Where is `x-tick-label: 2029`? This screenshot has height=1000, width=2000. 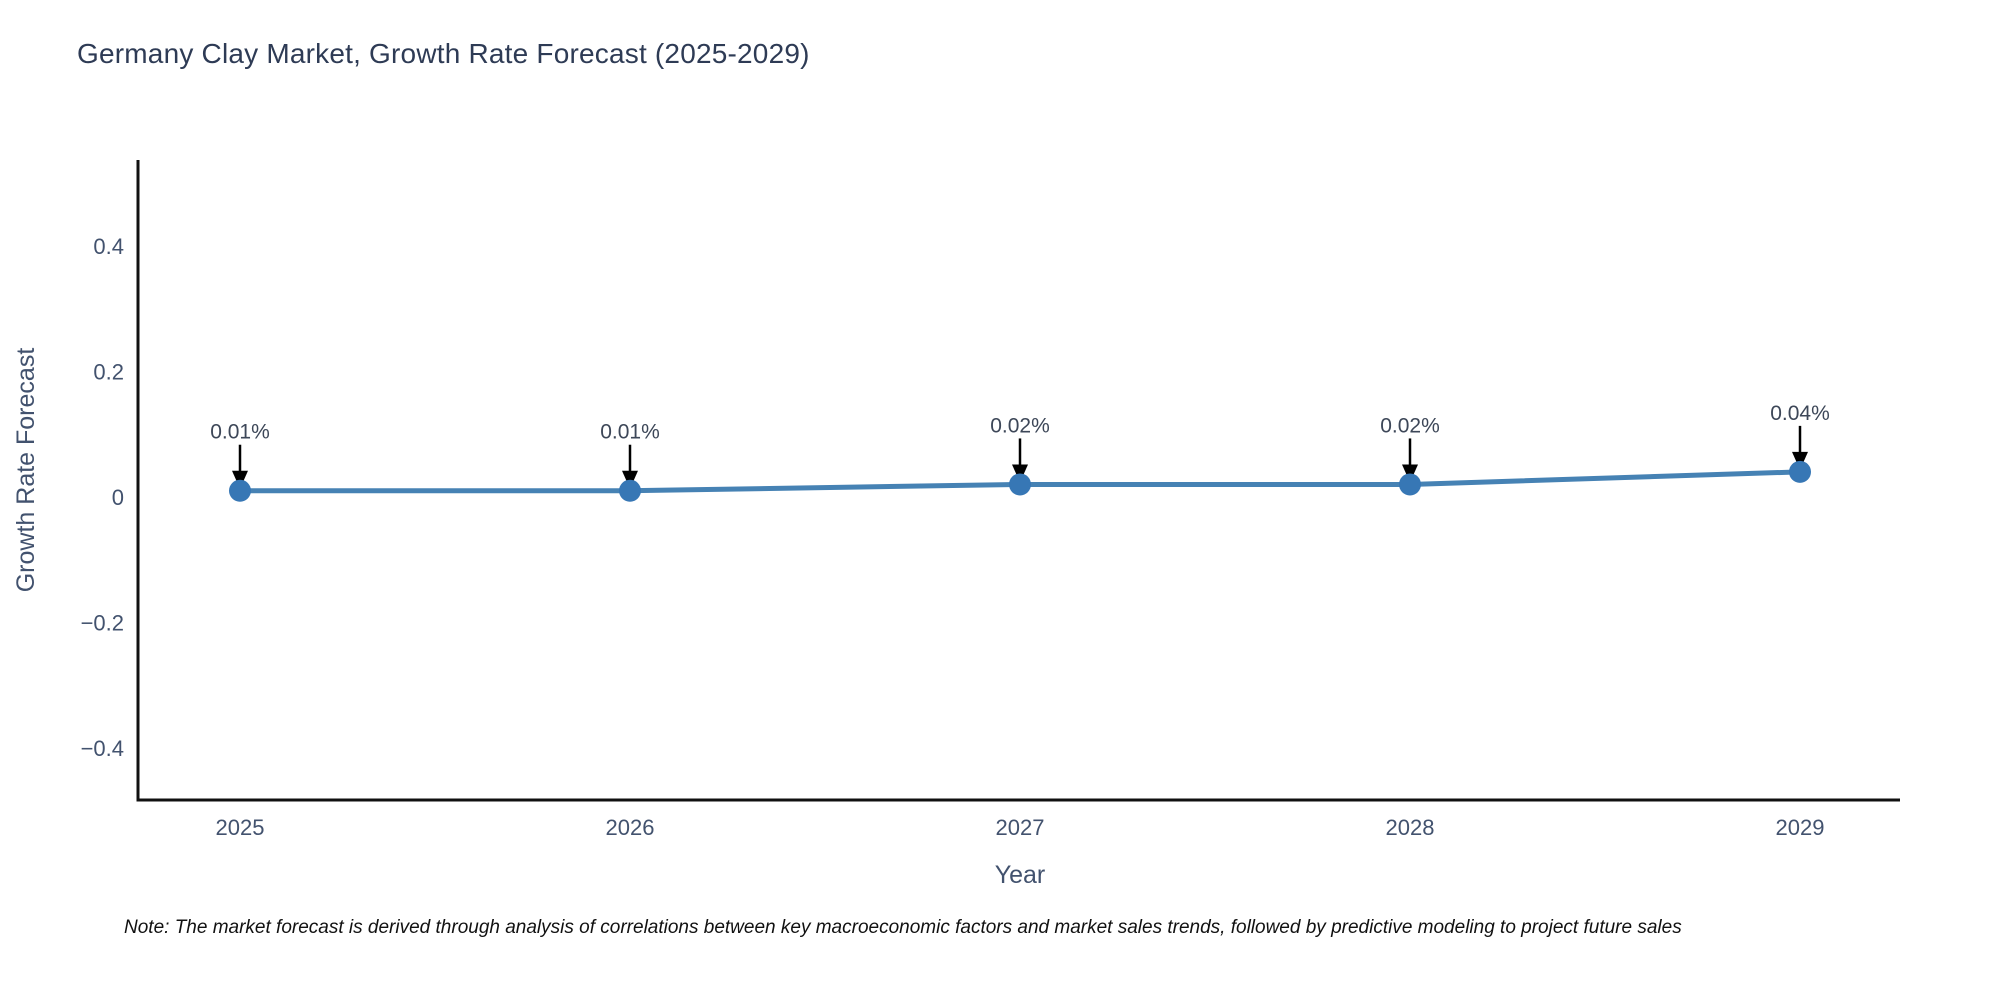
x-tick-label: 2029 is located at coordinates (1800, 827).